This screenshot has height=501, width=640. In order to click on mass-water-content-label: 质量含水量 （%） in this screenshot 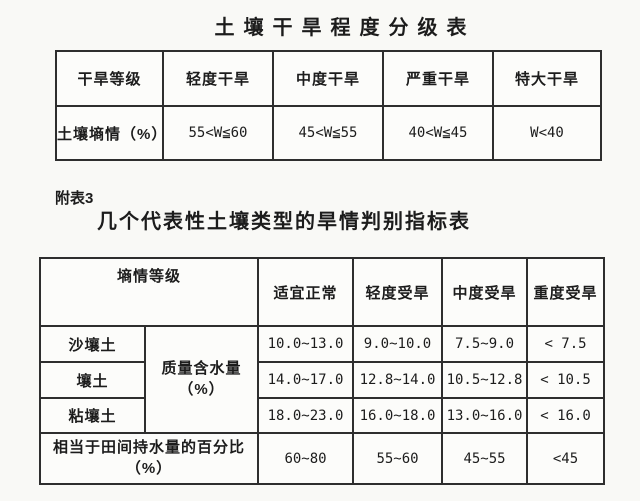, I will do `click(201, 379)`.